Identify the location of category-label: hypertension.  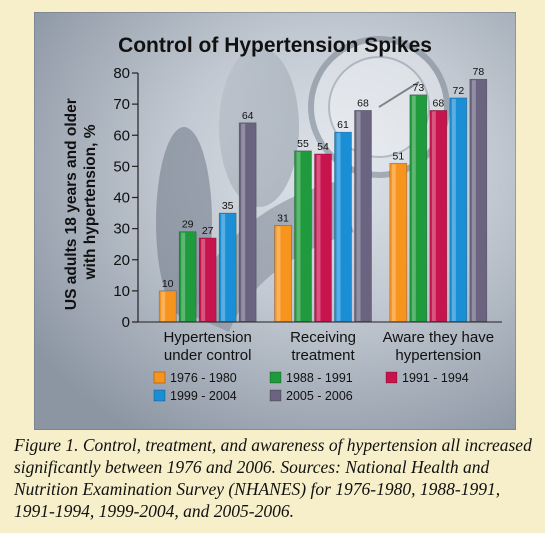
(438, 355).